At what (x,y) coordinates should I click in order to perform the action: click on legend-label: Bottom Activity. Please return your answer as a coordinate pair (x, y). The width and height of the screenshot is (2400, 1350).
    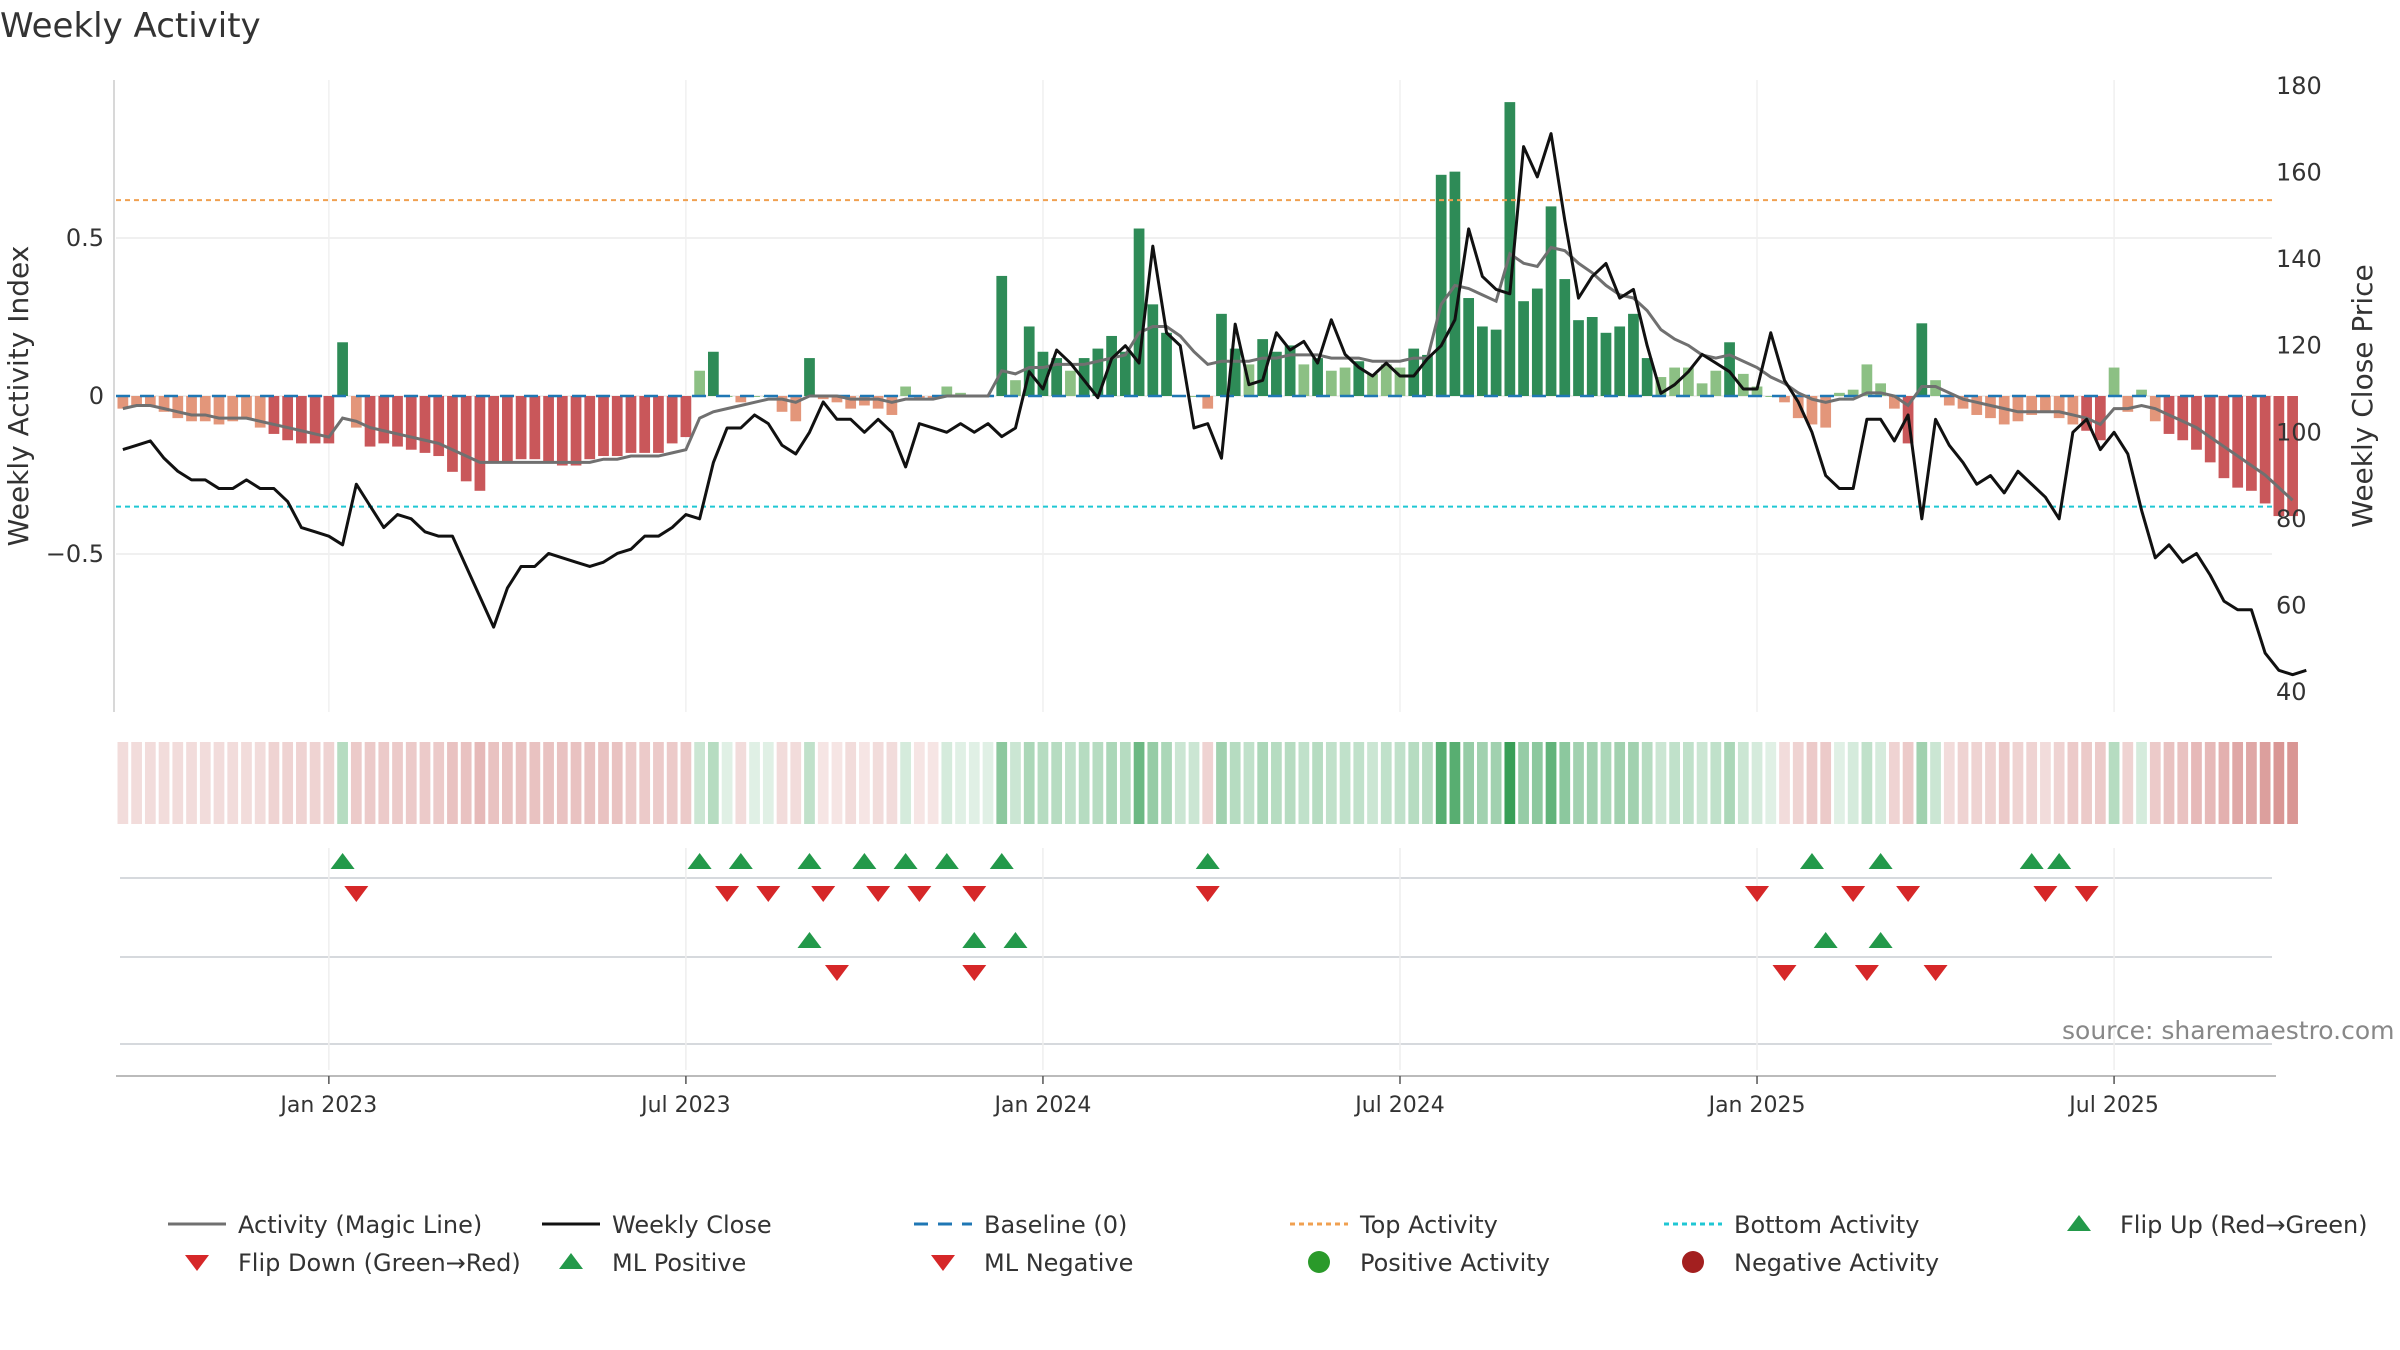
    Looking at the image, I should click on (1826, 1225).